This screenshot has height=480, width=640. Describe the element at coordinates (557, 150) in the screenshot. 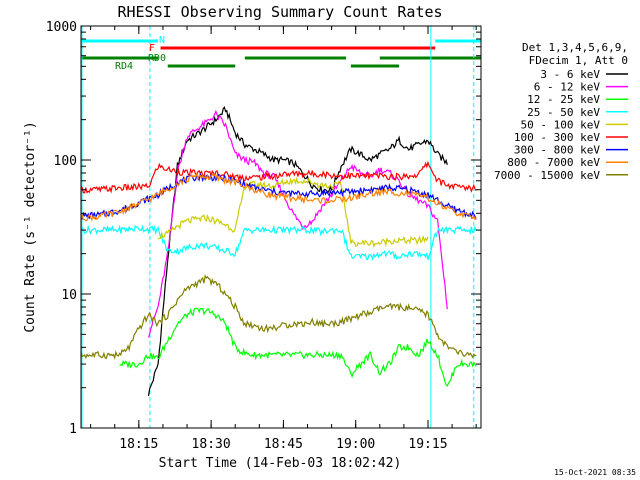

I see `legend-label-6: 300 - 800 keV` at that location.